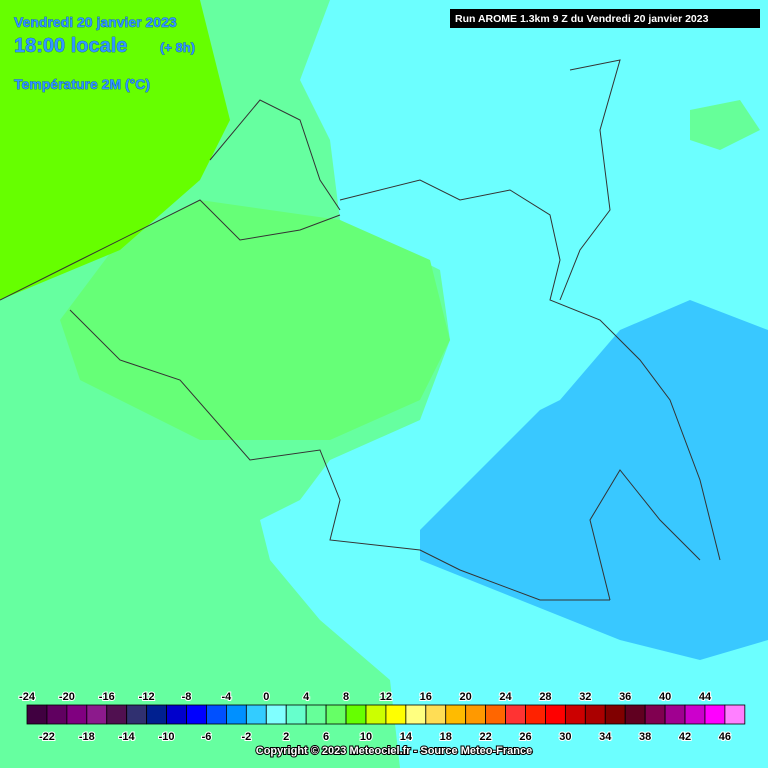 Image resolution: width=768 pixels, height=773 pixels. Describe the element at coordinates (306, 697) in the screenshot. I see `legend-label: 4` at that location.